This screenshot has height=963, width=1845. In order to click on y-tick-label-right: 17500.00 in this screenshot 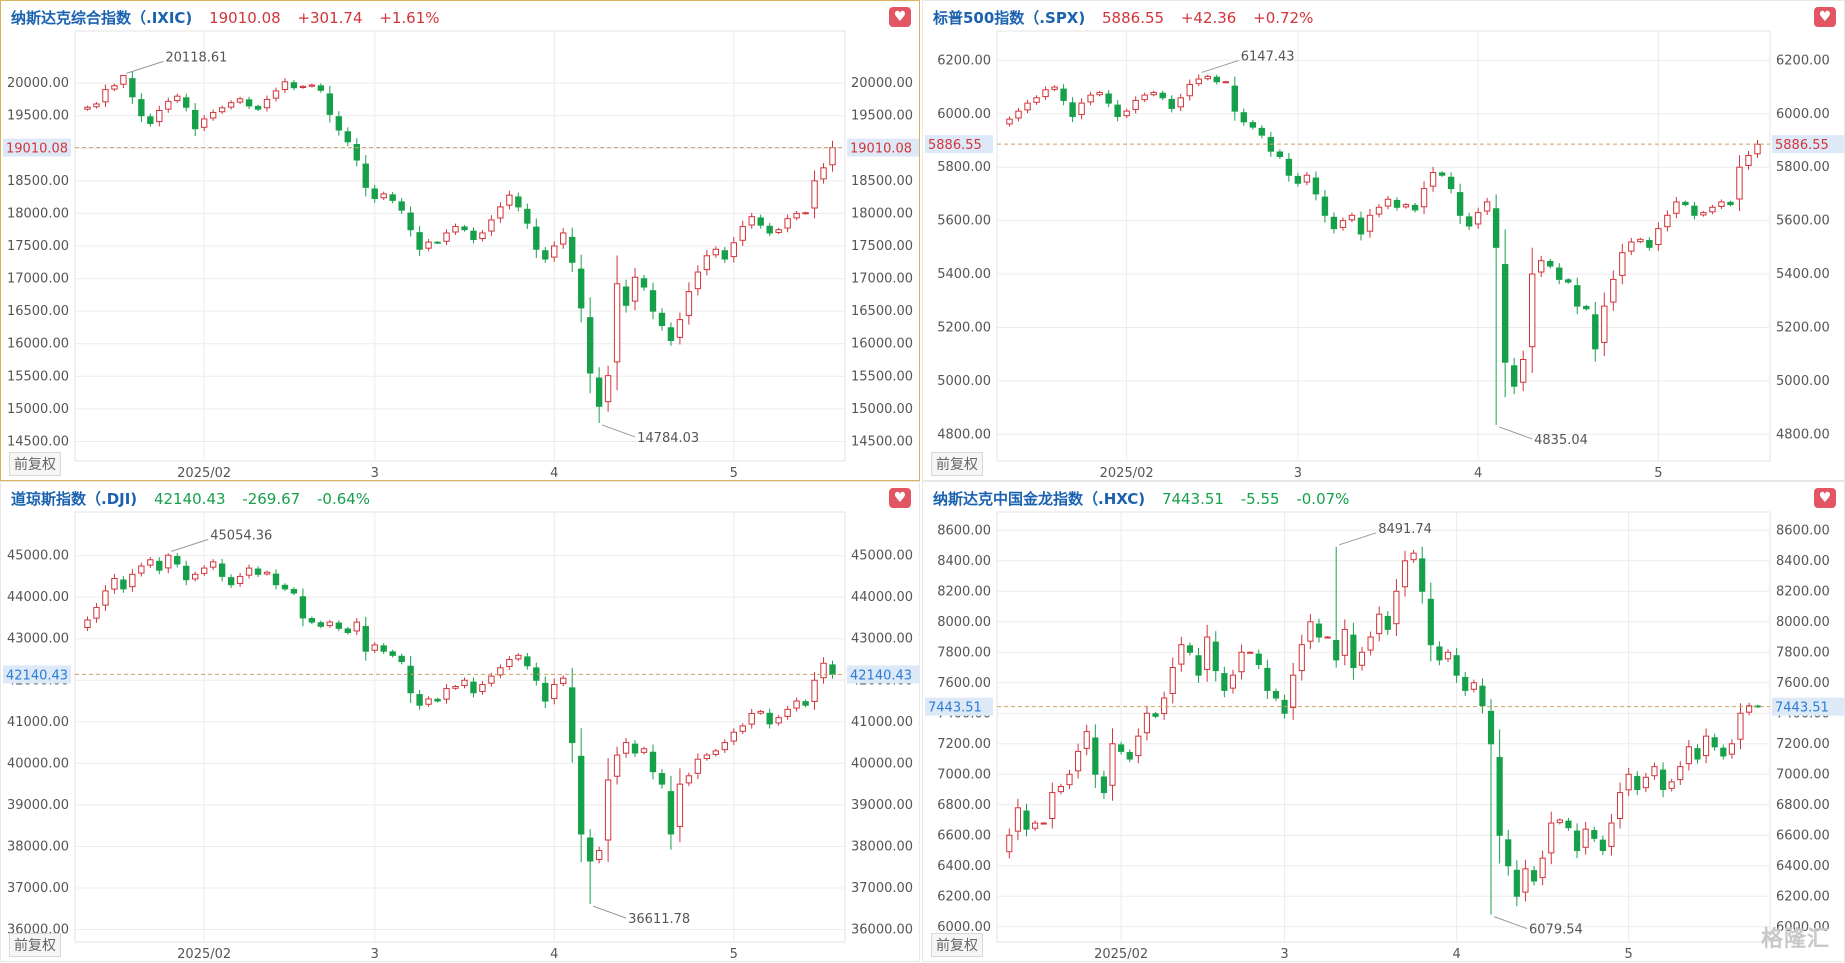, I will do `click(882, 246)`.